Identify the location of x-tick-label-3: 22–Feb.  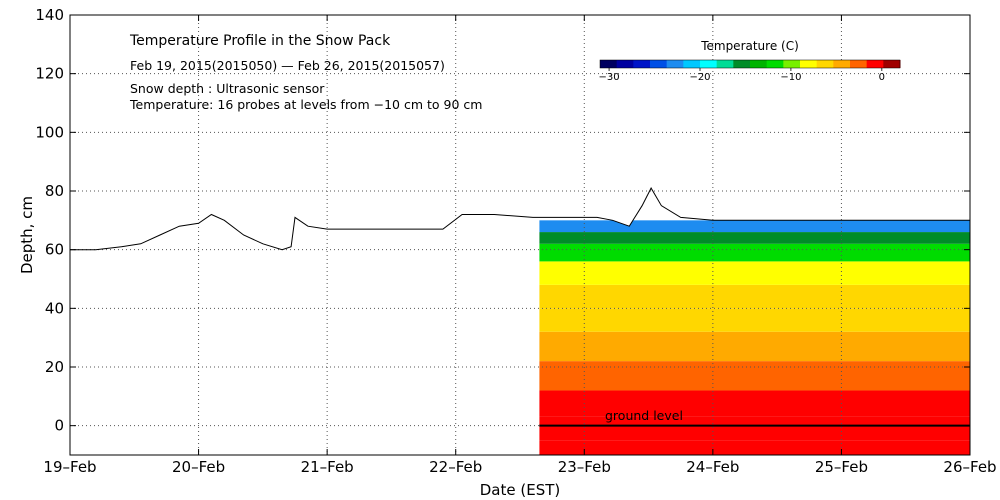
(455, 467).